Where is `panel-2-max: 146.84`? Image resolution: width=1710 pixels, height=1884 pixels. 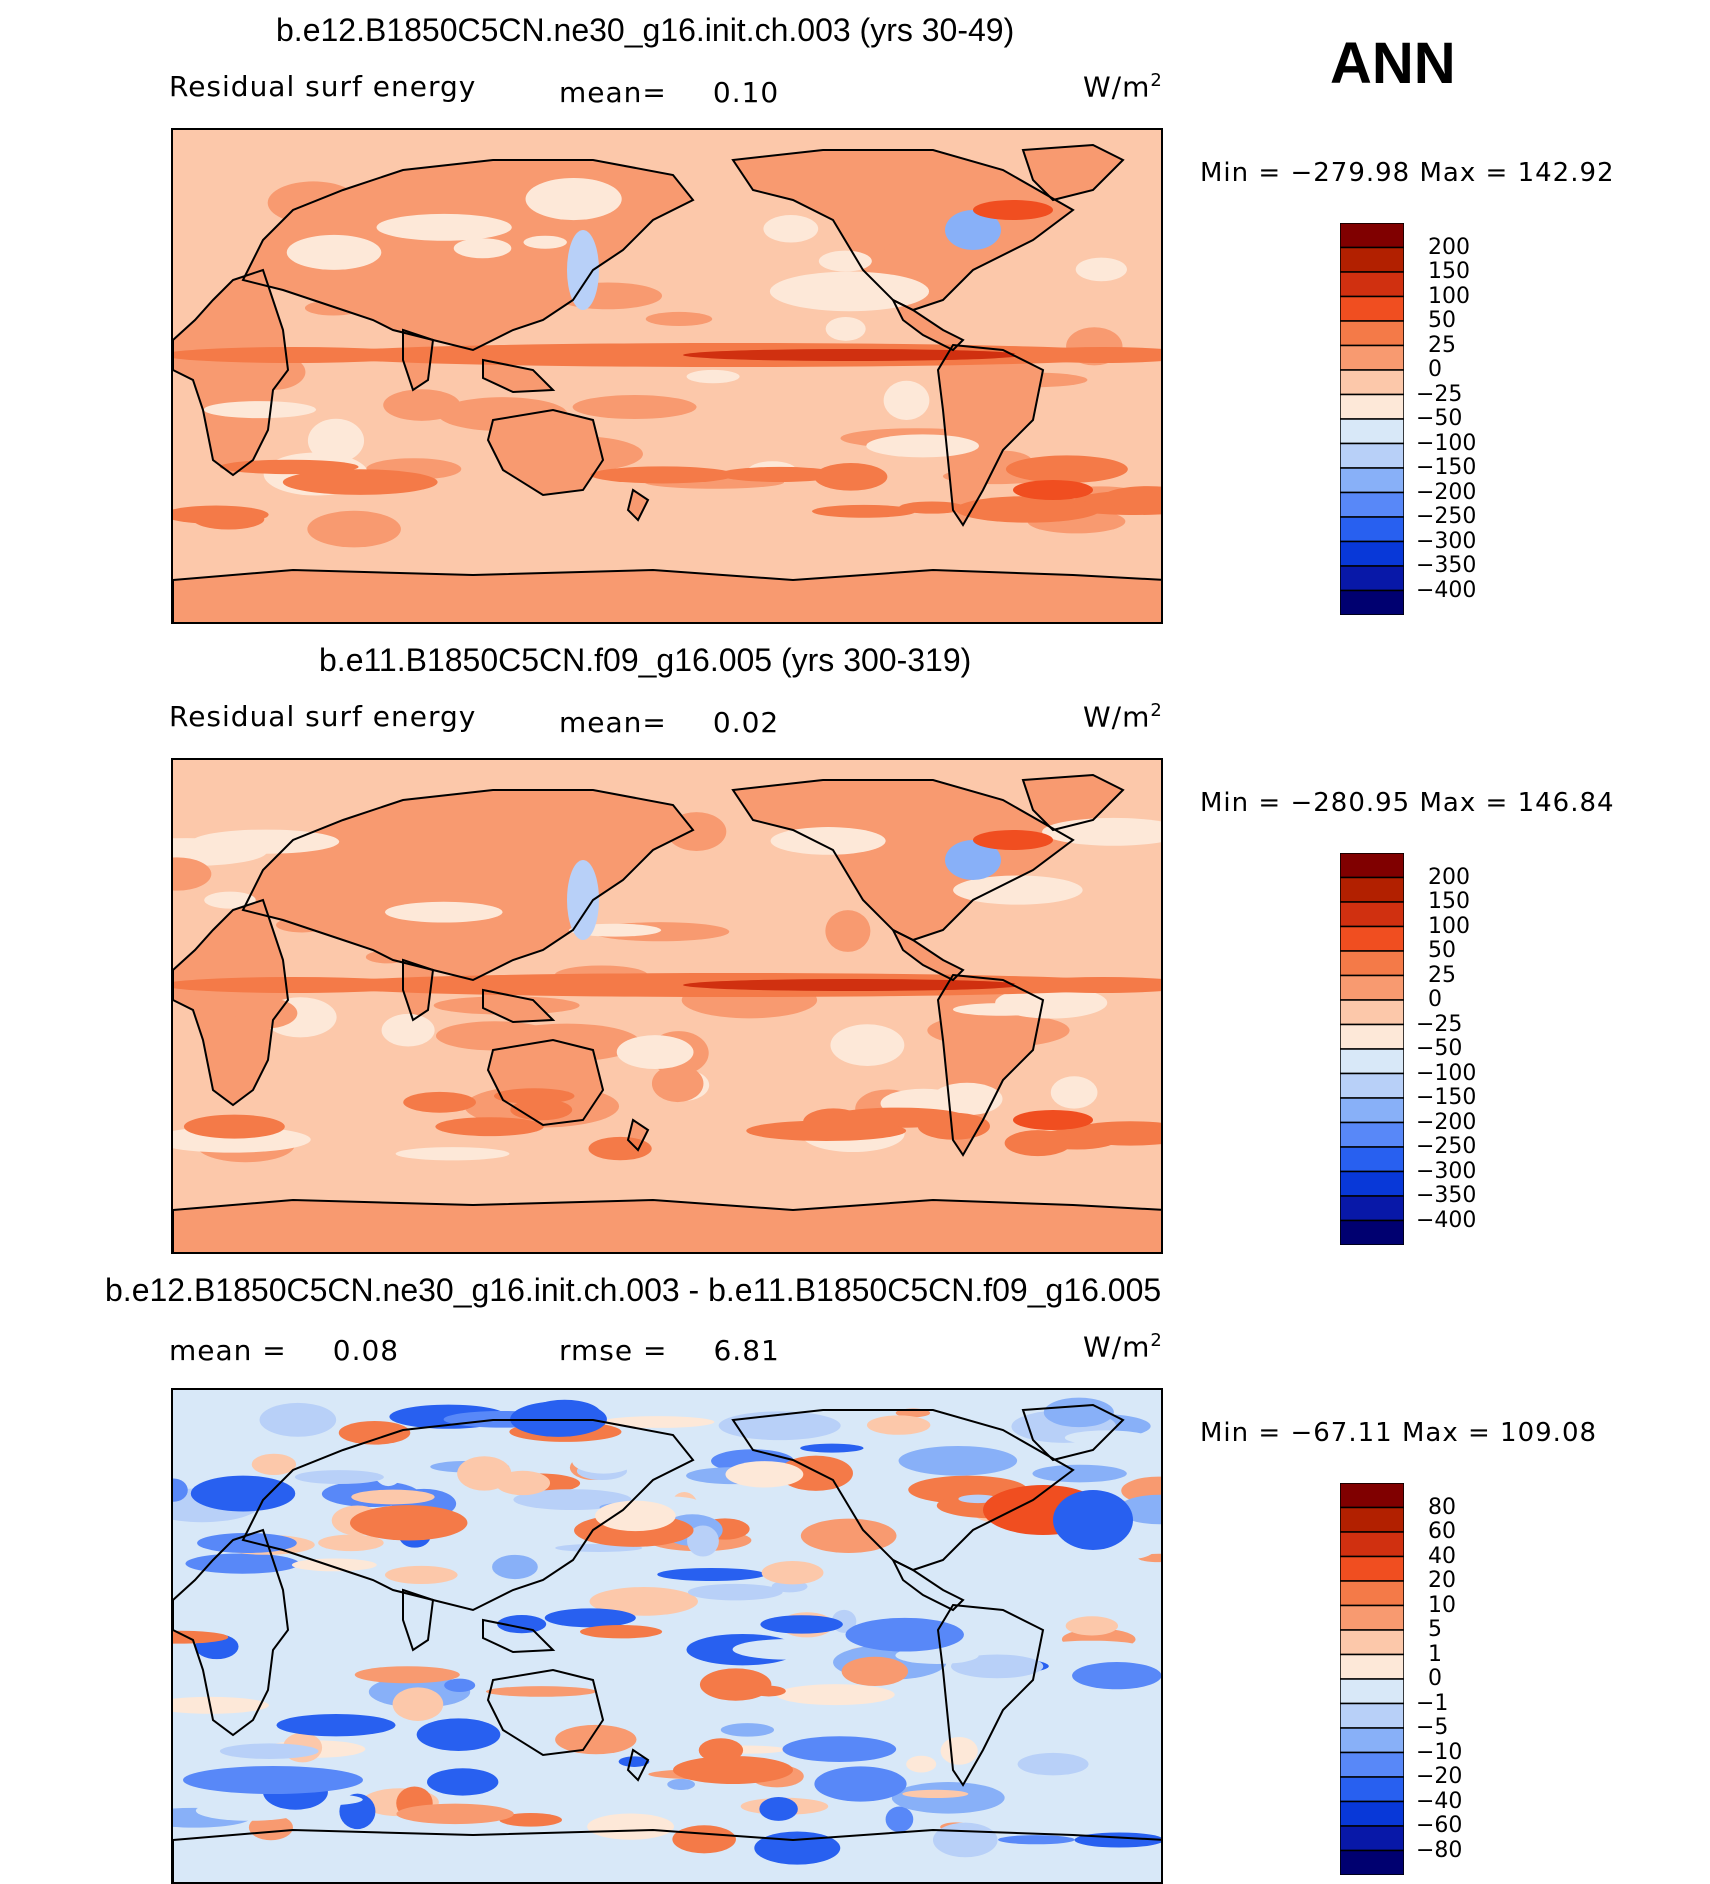 panel-2-max: 146.84 is located at coordinates (1566, 803).